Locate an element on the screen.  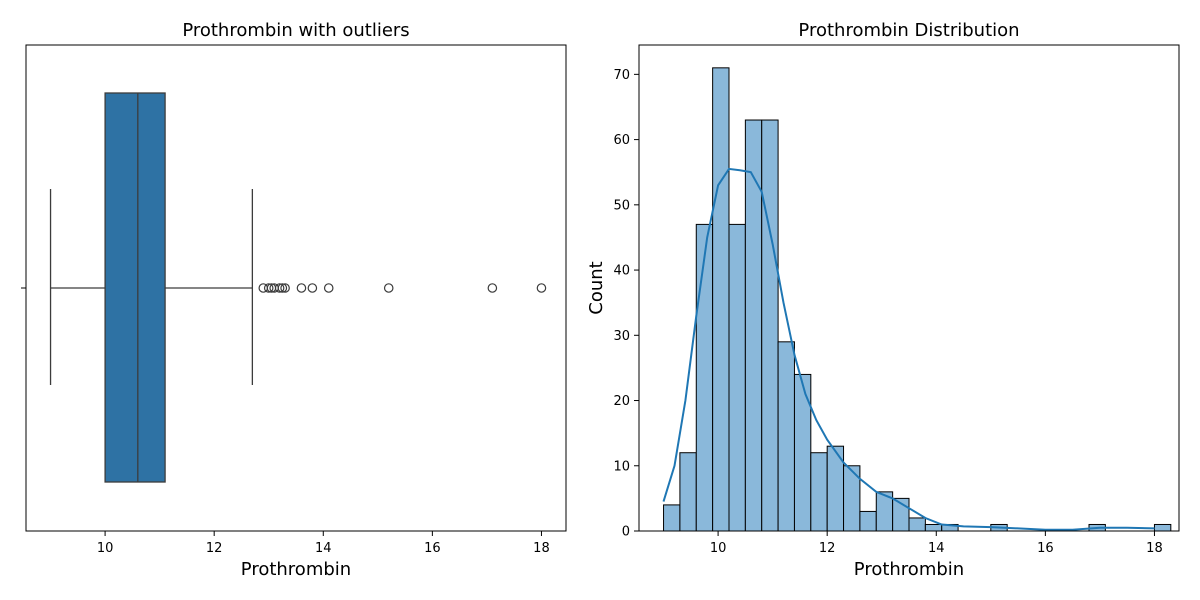
boxplot-x-axis: 10 12 14 16 18 is located at coordinates (323, 543).